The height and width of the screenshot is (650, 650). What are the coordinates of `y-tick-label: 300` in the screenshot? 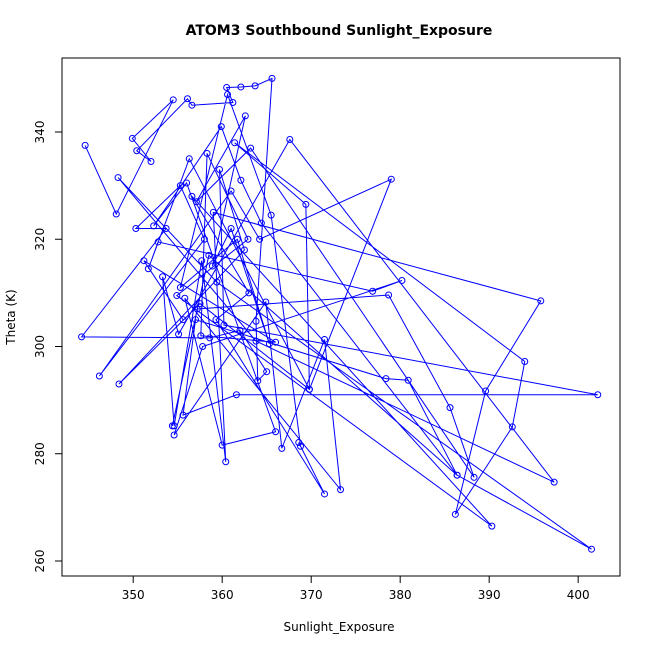 It's located at (40, 346).